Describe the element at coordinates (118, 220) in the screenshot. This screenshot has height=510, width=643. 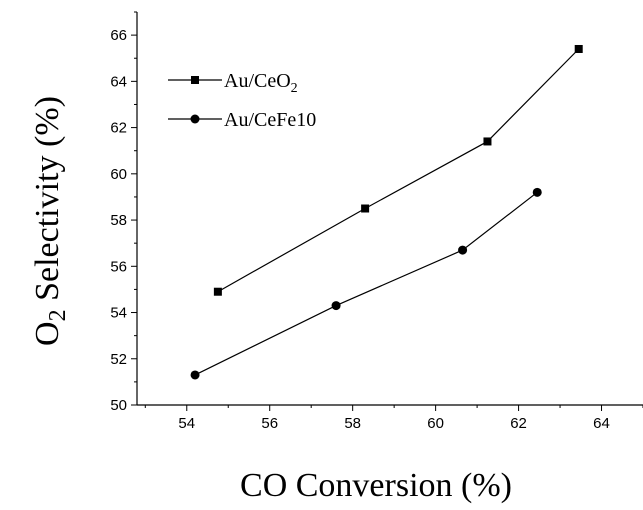
I see `y-tick-label: 58` at that location.